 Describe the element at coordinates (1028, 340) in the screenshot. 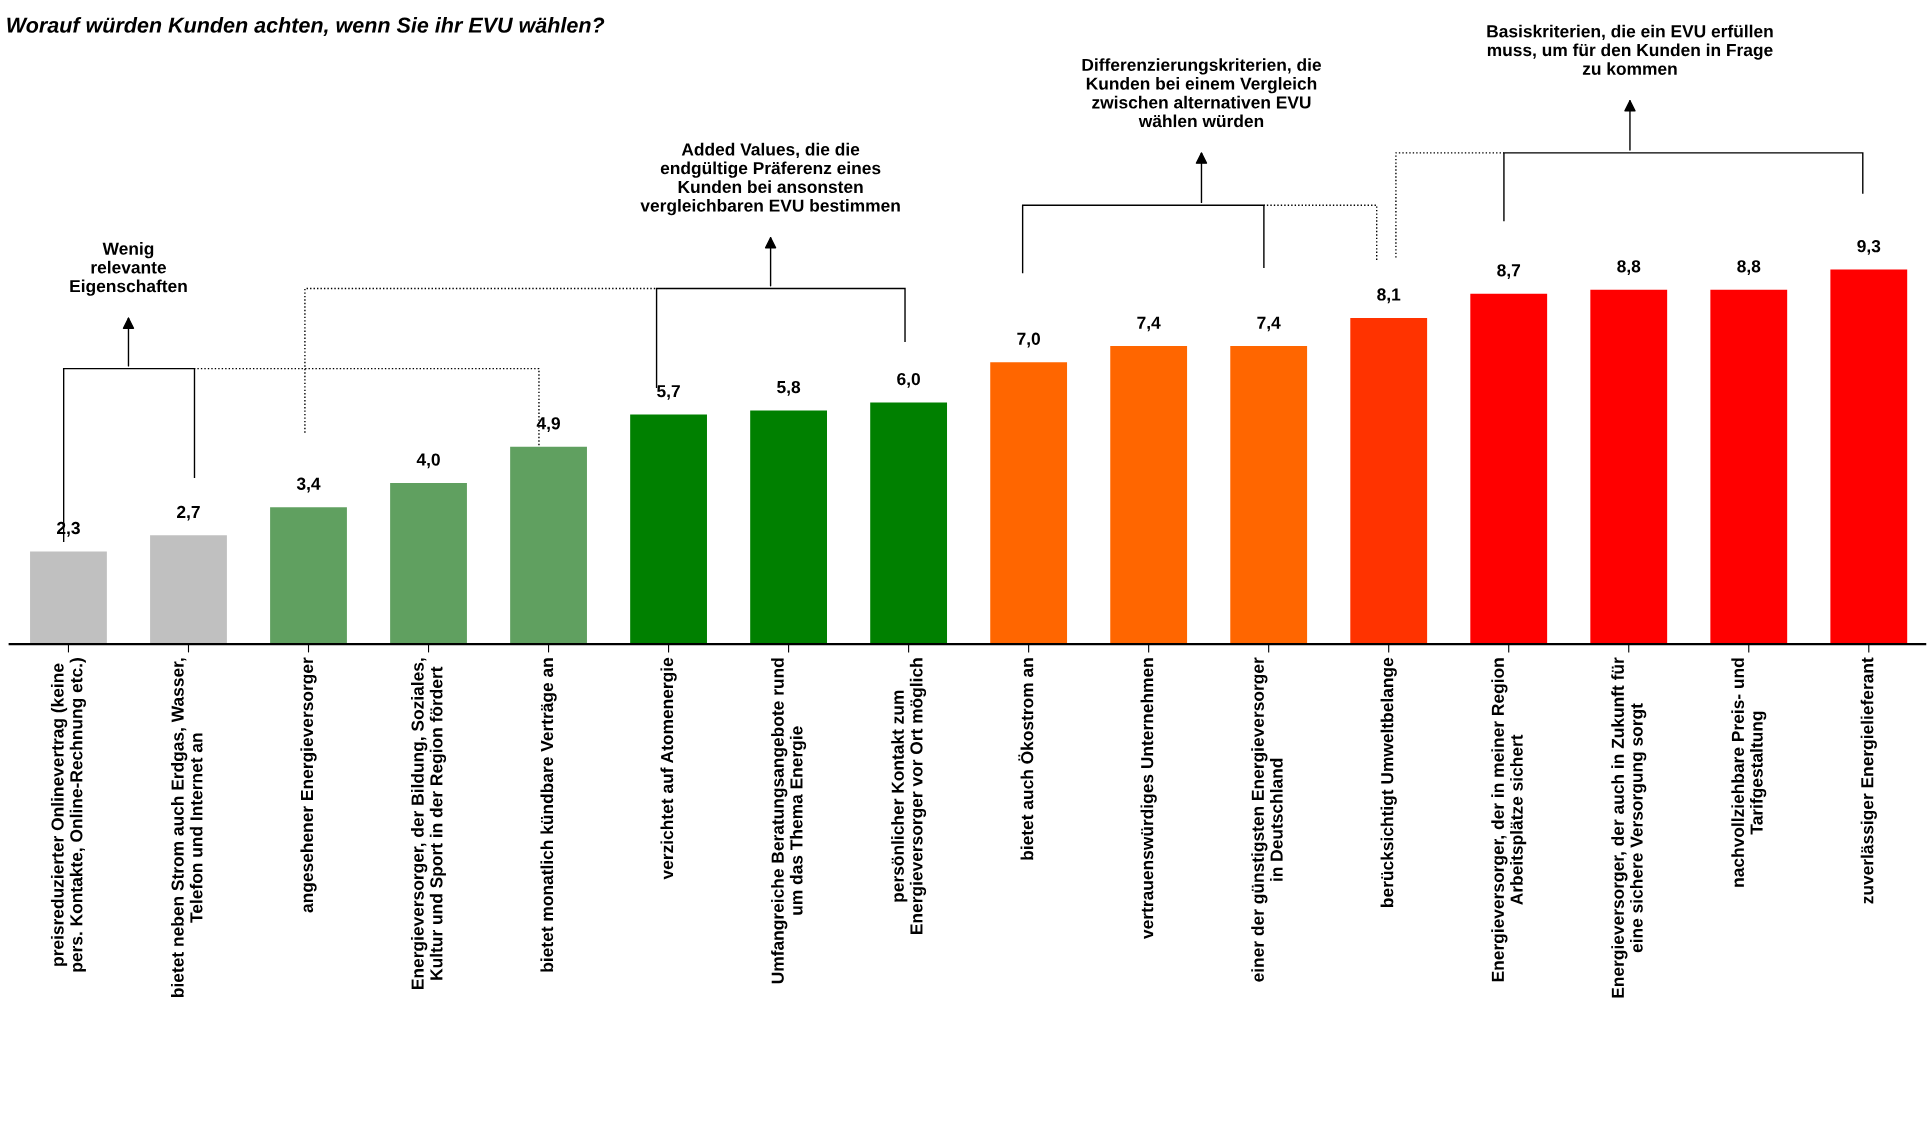

I see `data-label: 7,0` at that location.